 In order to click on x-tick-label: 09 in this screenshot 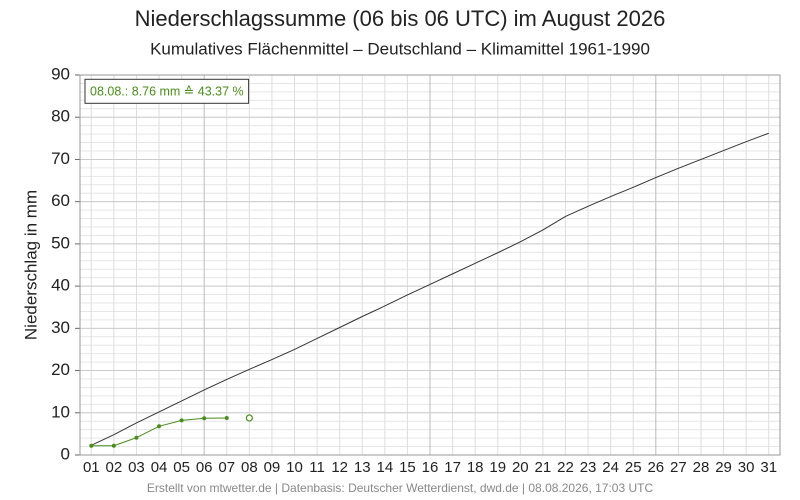, I will do `click(272, 467)`.